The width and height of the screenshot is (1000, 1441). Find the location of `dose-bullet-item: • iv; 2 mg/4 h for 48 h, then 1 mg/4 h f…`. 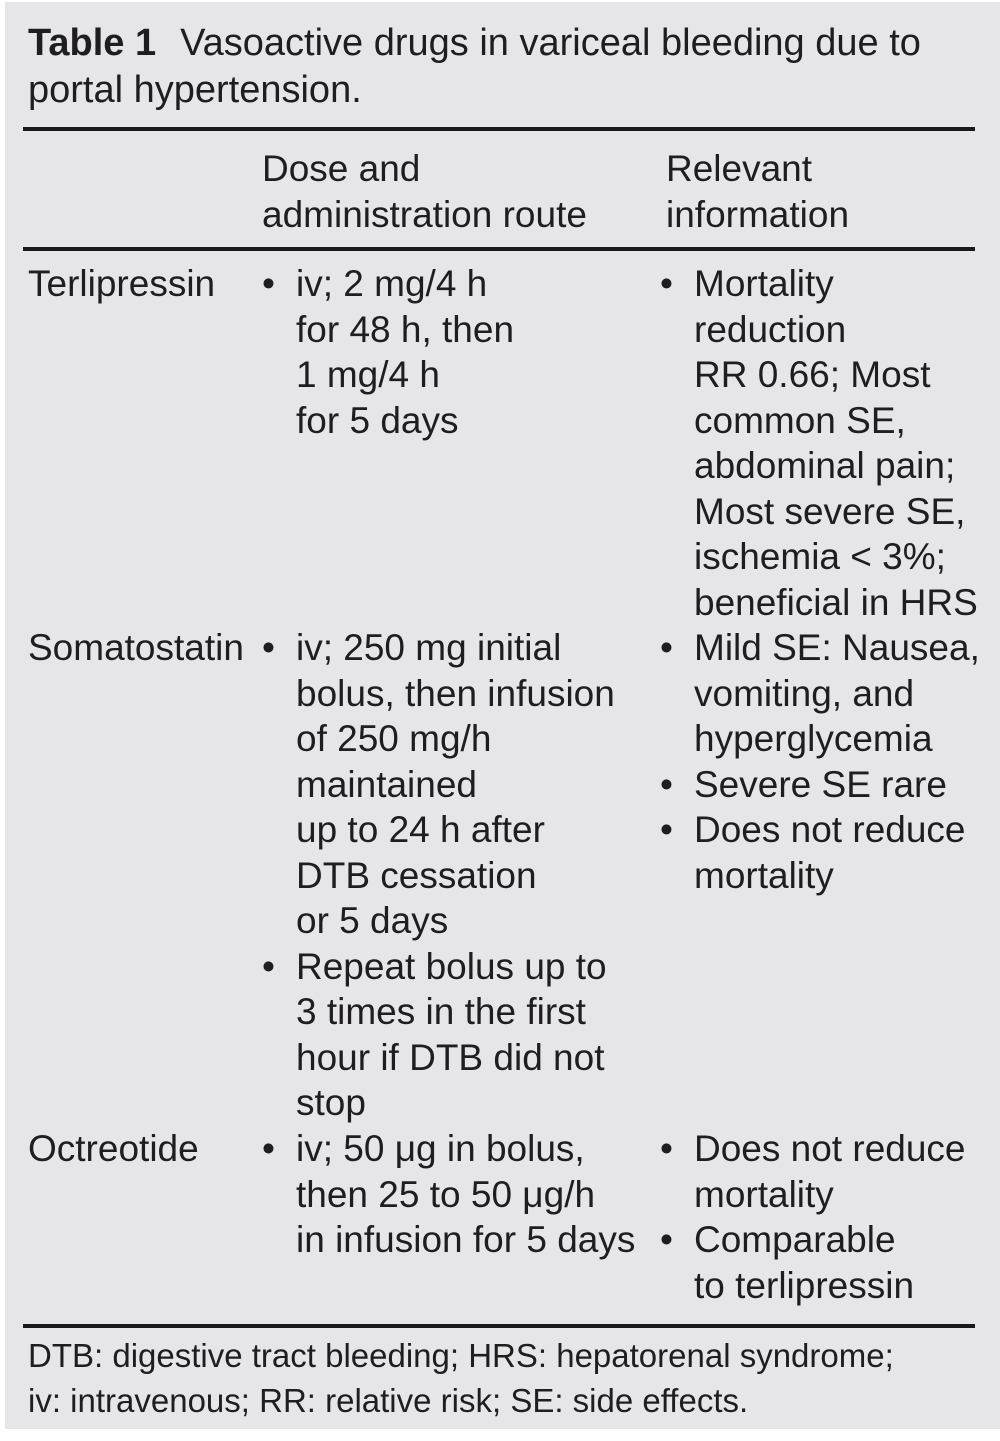

dose-bullet-item: • iv; 2 mg/4 h for 48 h, then 1 mg/4 h f… is located at coordinates (462, 352).